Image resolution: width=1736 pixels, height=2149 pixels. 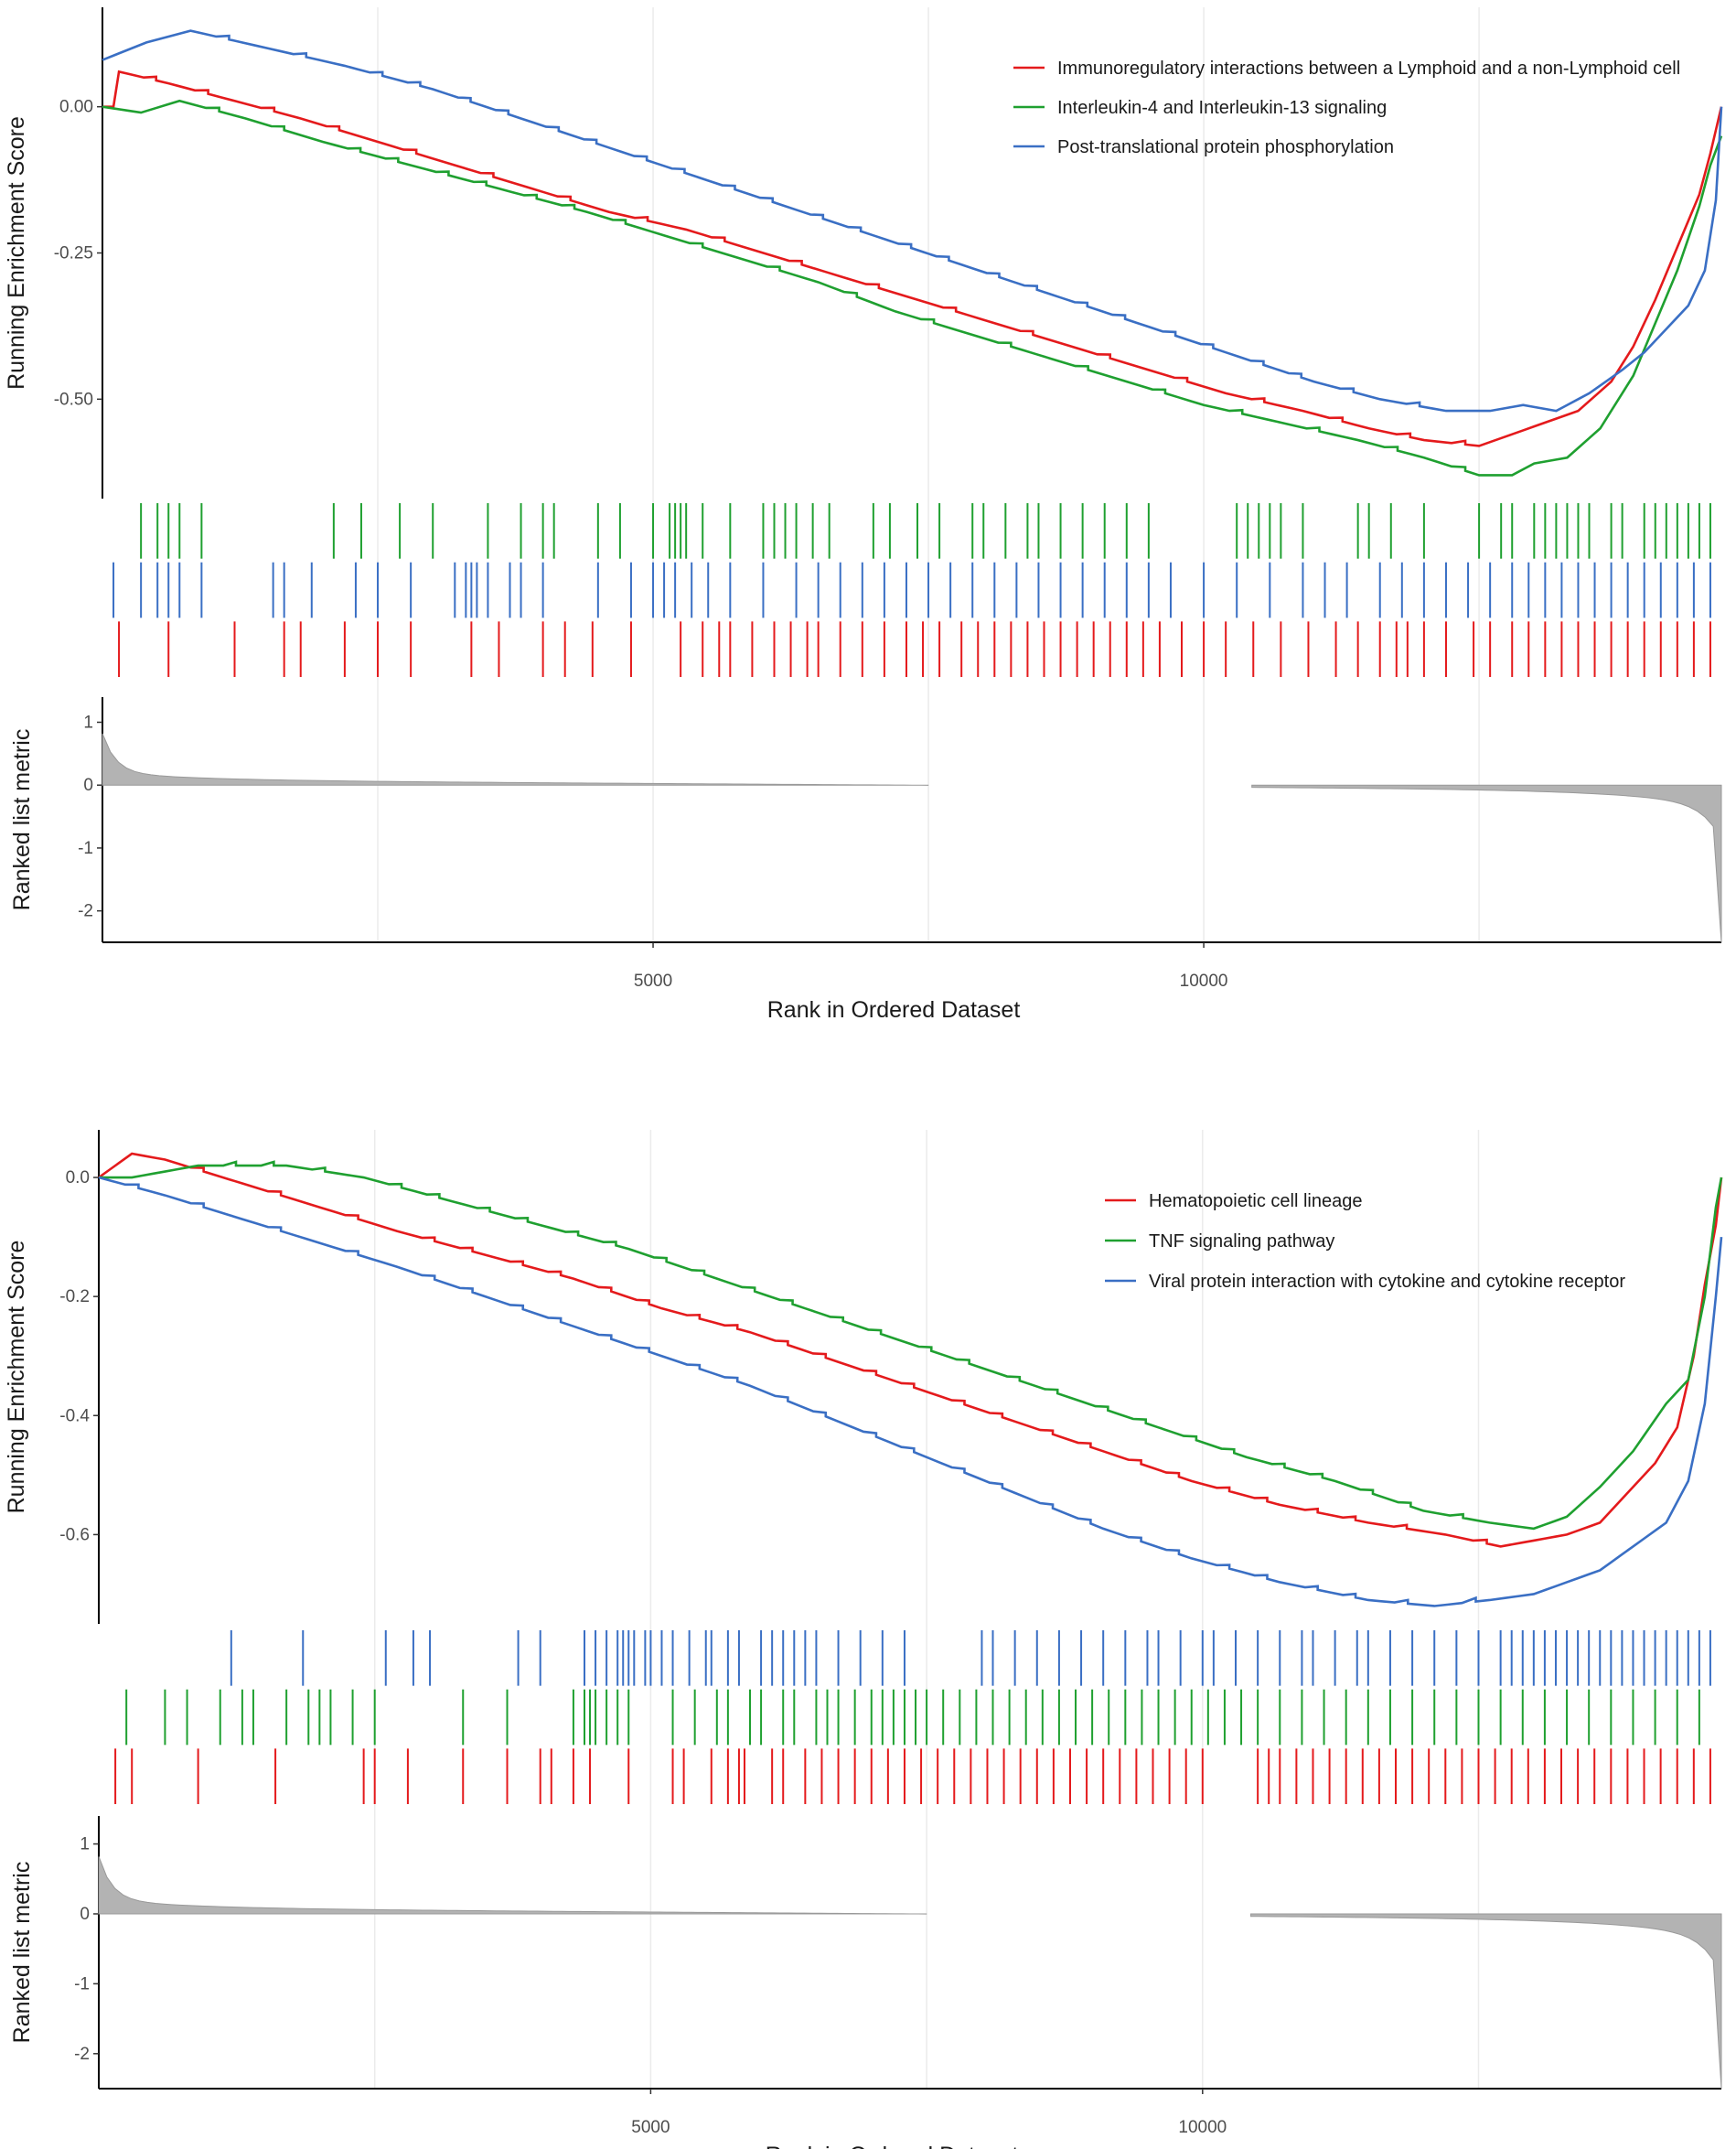 What do you see at coordinates (73, 254) in the screenshot?
I see `es-y-tick-label: -0.25` at bounding box center [73, 254].